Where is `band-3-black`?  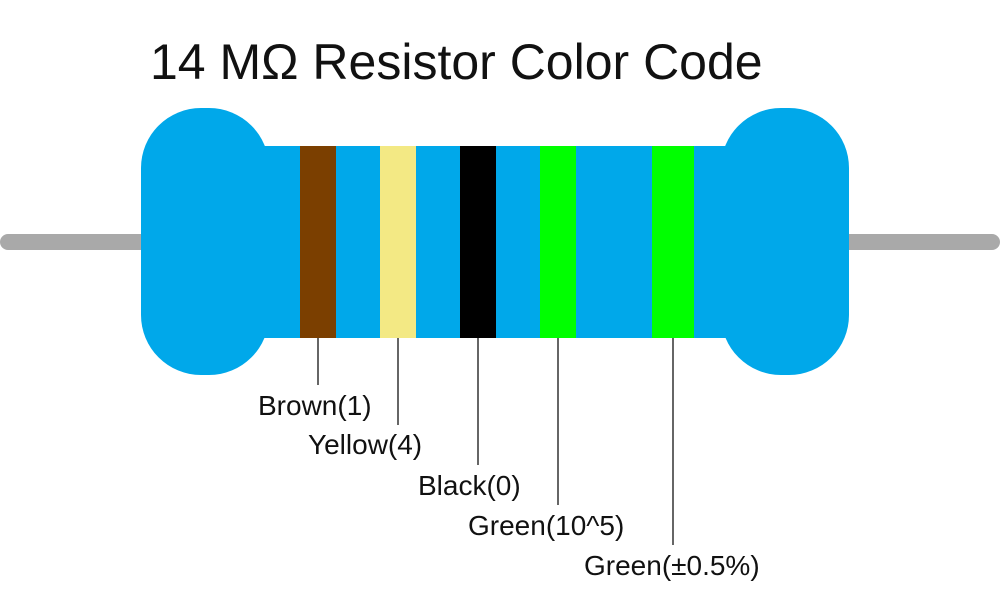
band-3-black is located at coordinates (478, 242).